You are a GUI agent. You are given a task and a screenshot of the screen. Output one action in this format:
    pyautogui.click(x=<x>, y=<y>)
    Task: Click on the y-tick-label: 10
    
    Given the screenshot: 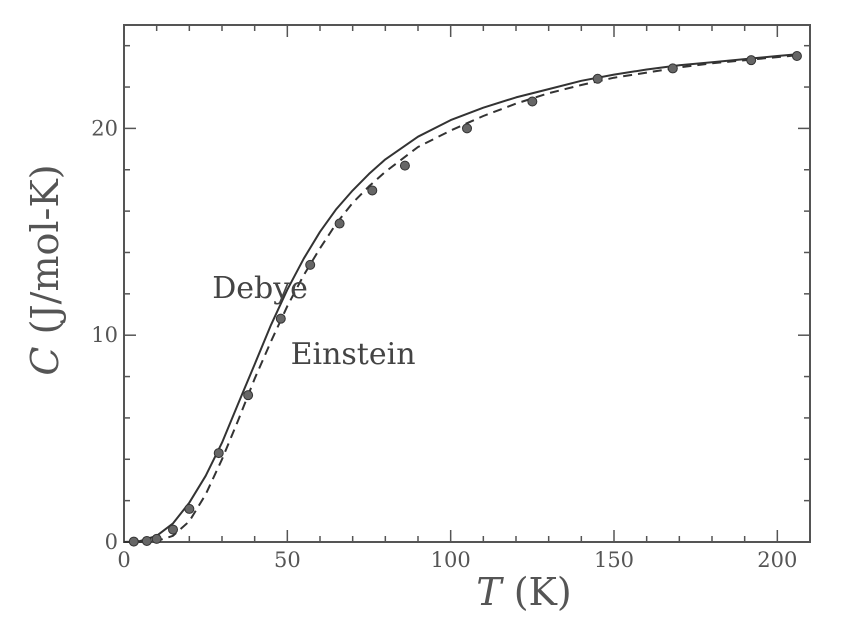 What is the action you would take?
    pyautogui.click(x=104, y=335)
    